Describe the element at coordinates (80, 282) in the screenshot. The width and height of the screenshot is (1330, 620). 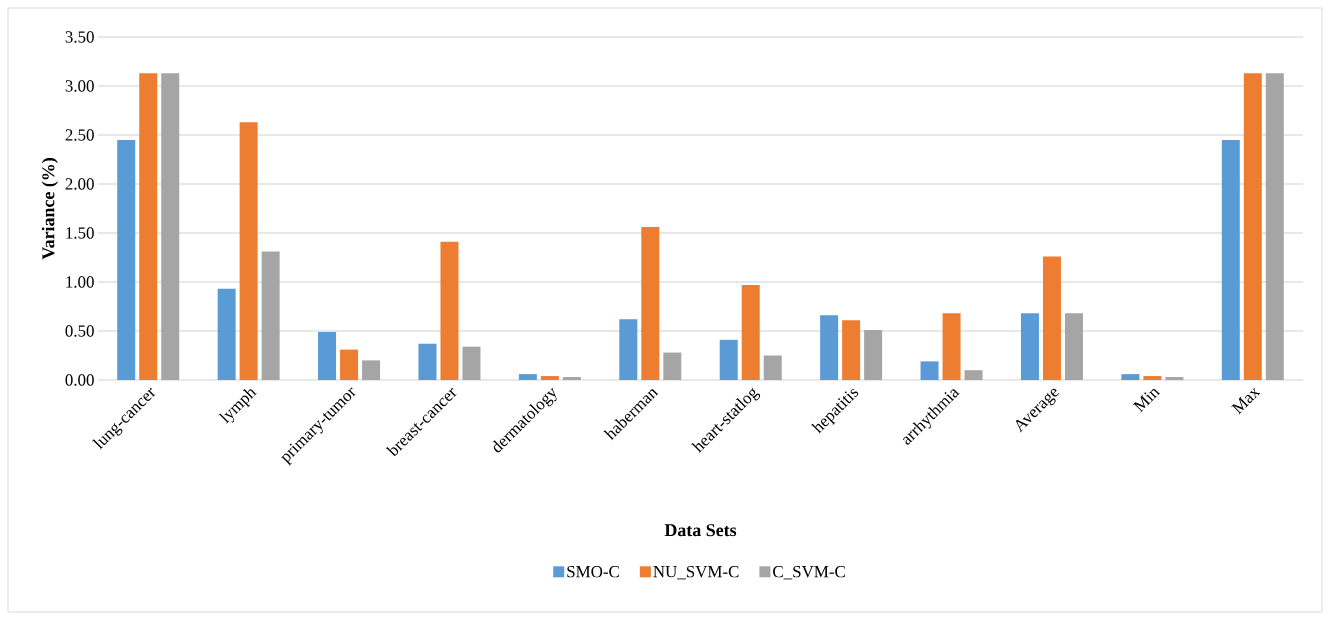
I see `y-tick-label: 1.00` at that location.